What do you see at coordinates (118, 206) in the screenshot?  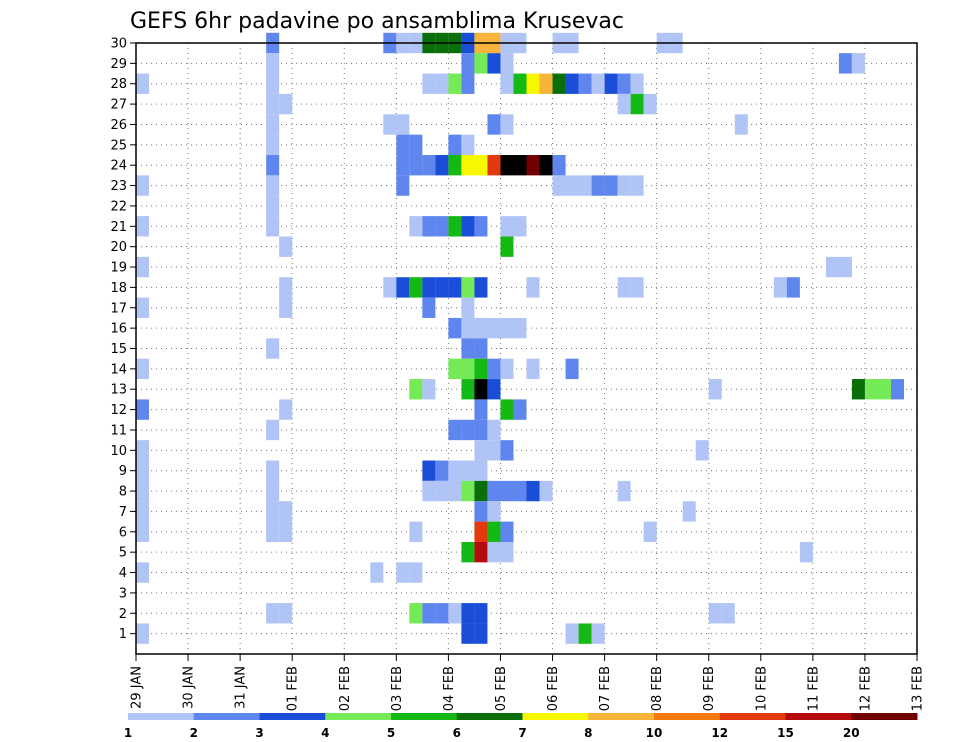 I see `y-tick-label: 22` at bounding box center [118, 206].